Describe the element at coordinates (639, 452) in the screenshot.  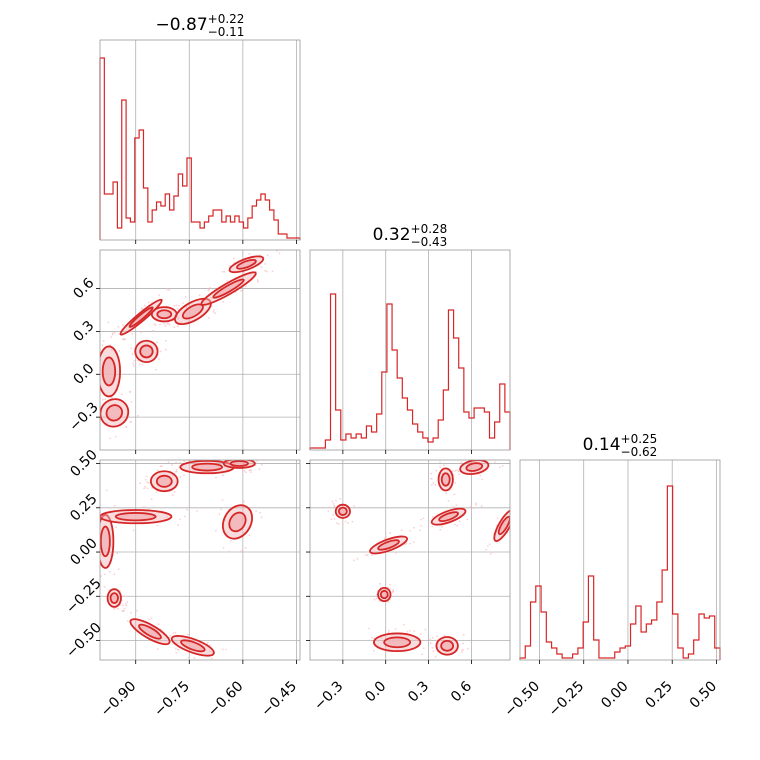
I see `panel-title-minus-3: −0.62` at that location.